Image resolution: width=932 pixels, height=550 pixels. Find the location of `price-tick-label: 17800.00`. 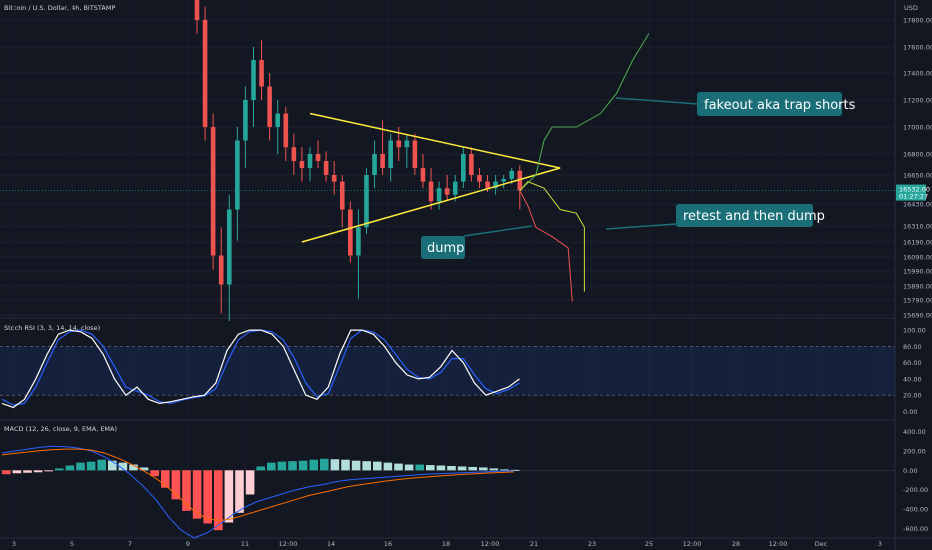

price-tick-label: 17800.00 is located at coordinates (917, 21).